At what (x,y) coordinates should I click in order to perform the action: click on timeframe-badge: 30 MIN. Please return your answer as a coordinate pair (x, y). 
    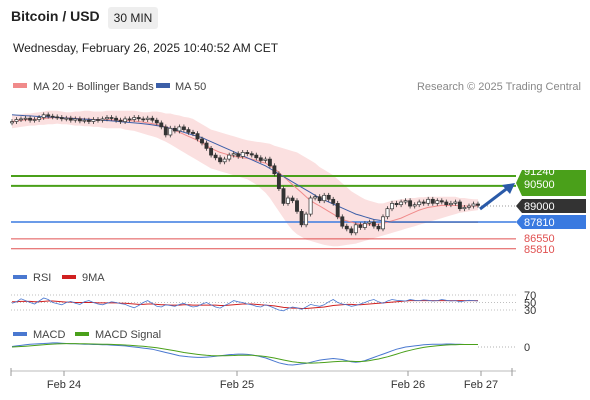
    Looking at the image, I should click on (133, 18).